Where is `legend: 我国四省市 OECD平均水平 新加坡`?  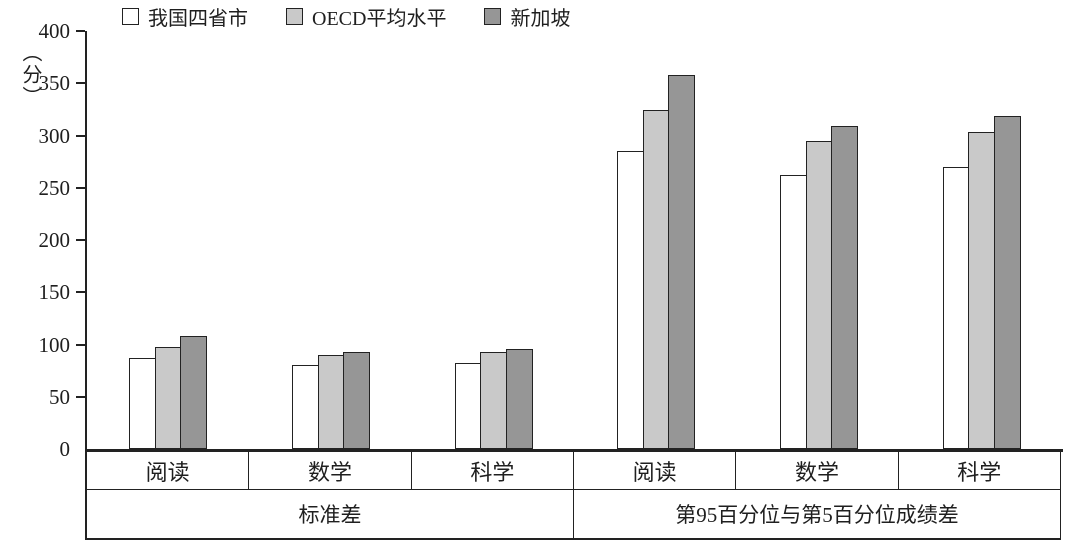 legend: 我国四省市 OECD平均水平 新加坡 is located at coordinates (346, 16).